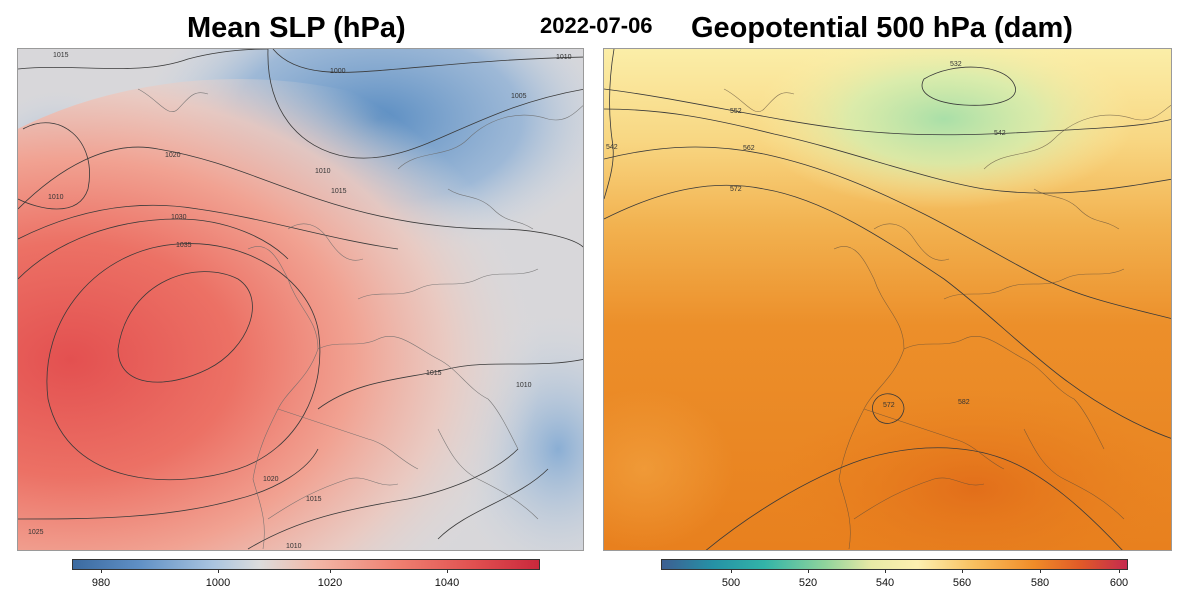  I want to click on contour-label: 582, so click(964, 402).